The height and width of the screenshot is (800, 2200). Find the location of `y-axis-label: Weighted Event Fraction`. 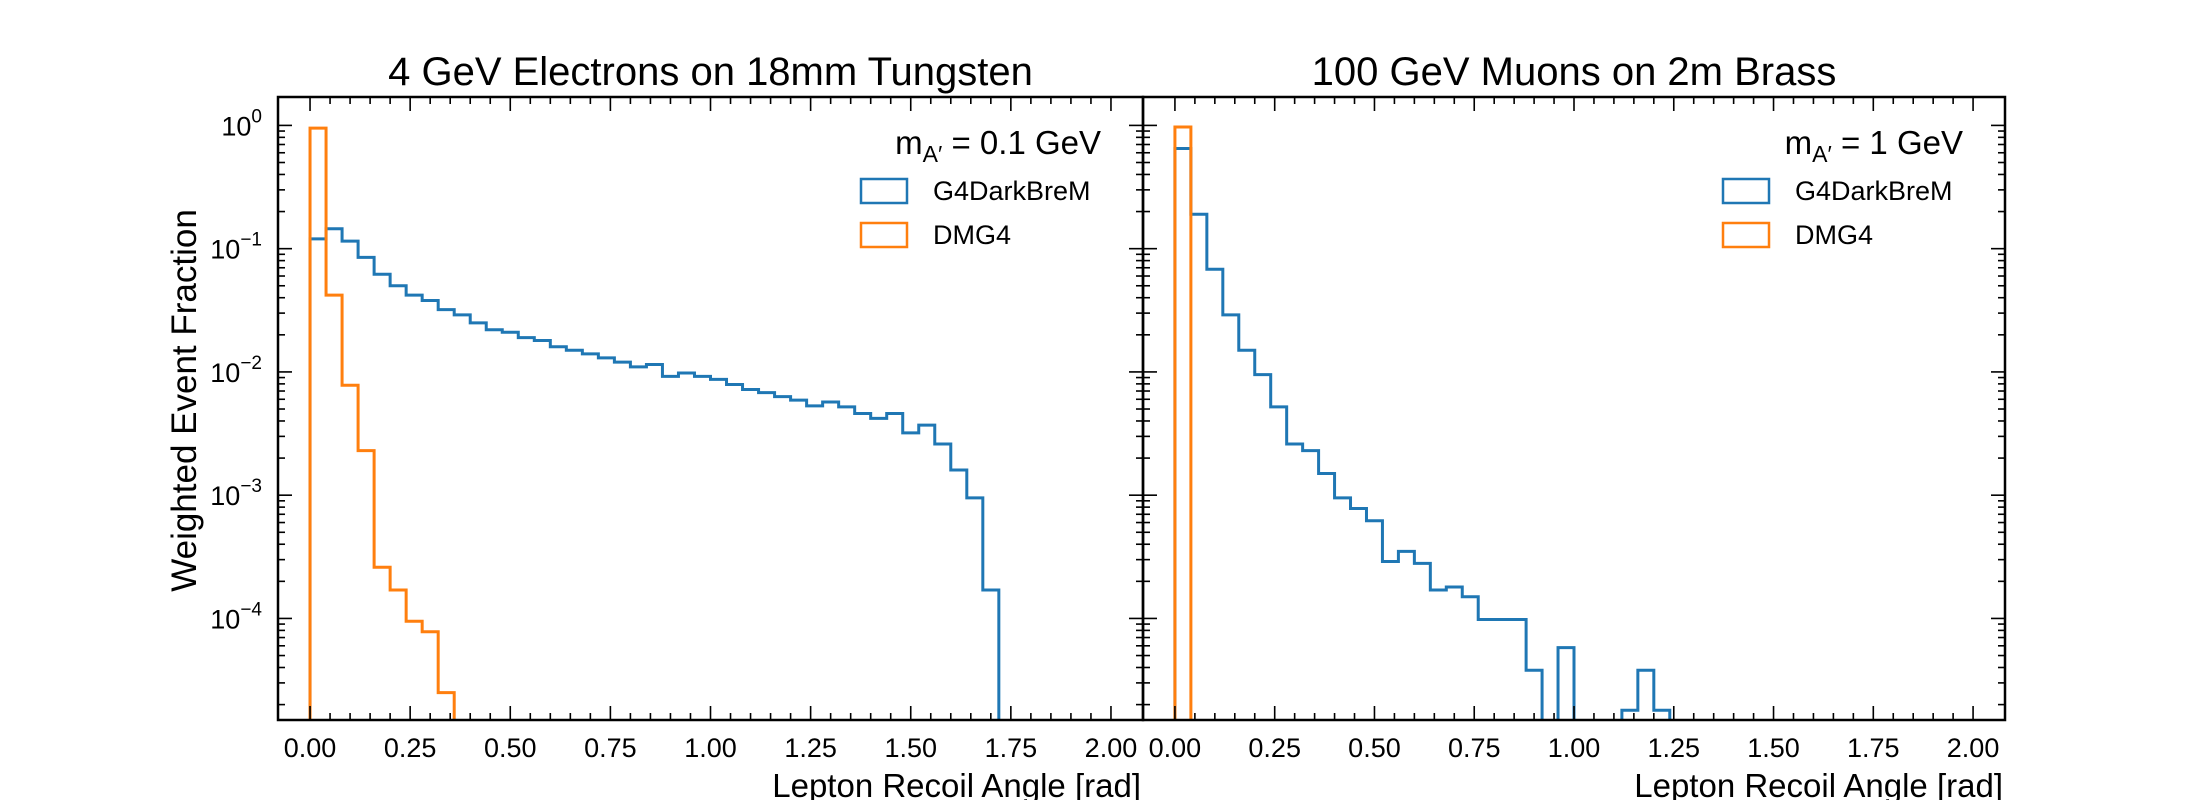

y-axis-label: Weighted Event Fraction is located at coordinates (184, 400).